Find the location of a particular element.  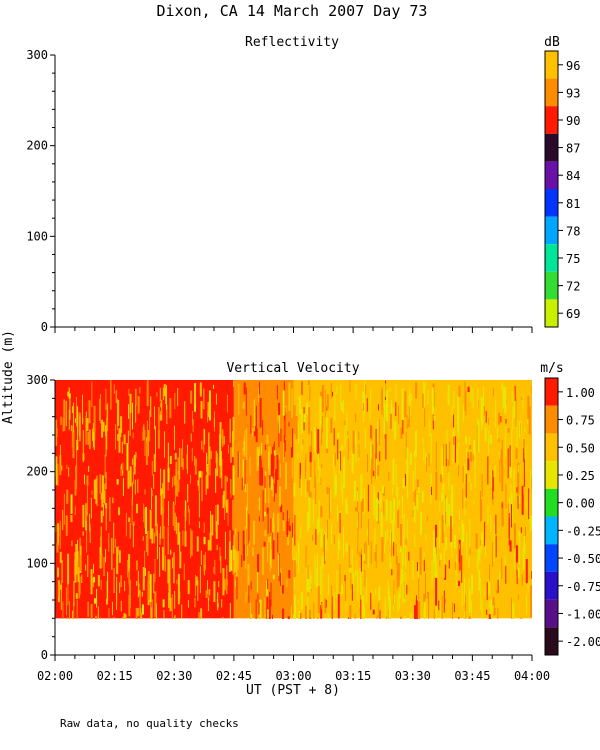

velocity-x-tick-label: 02:45 is located at coordinates (234, 676).